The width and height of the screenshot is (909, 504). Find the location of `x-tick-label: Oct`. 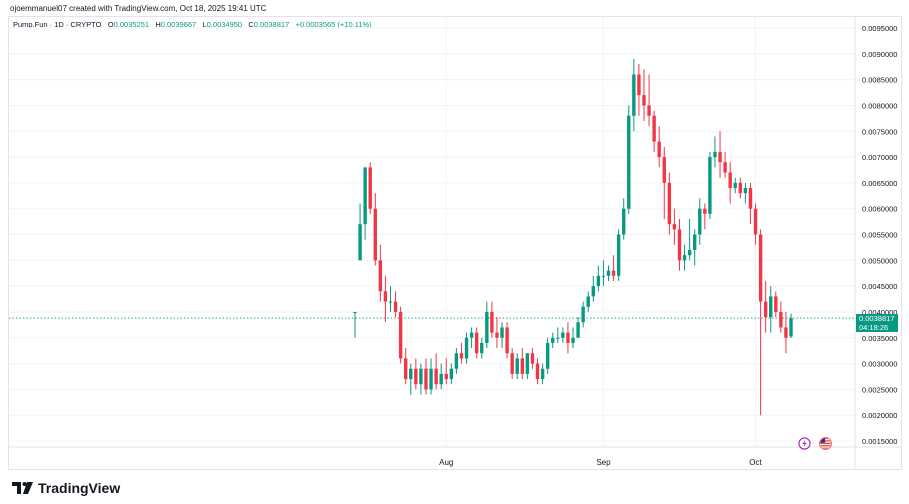

x-tick-label: Oct is located at coordinates (755, 462).